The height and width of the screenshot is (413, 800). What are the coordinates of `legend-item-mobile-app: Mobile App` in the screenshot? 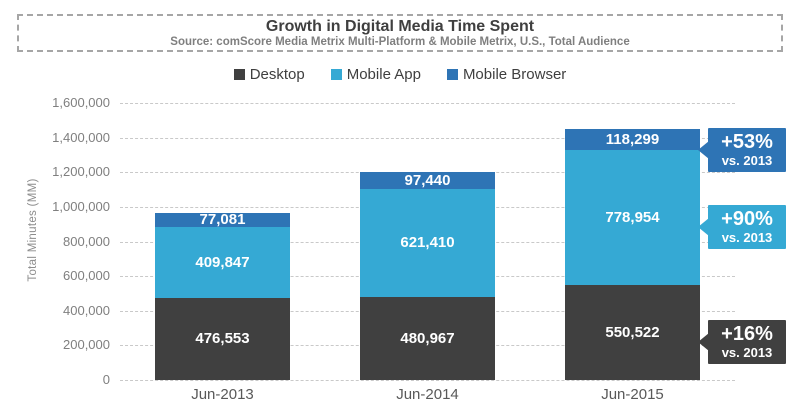 It's located at (375, 74).